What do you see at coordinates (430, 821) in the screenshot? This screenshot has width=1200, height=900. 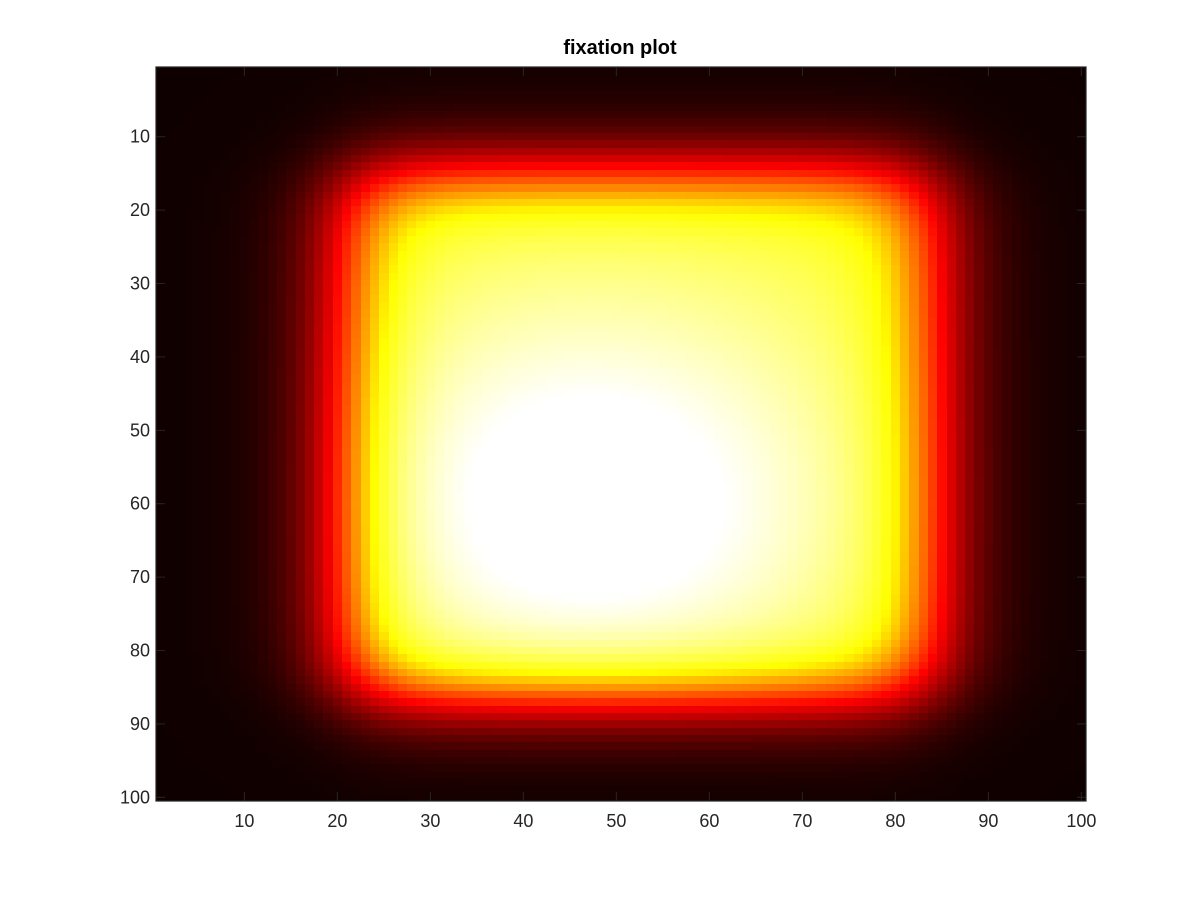 I see `x-tick-label: 30` at bounding box center [430, 821].